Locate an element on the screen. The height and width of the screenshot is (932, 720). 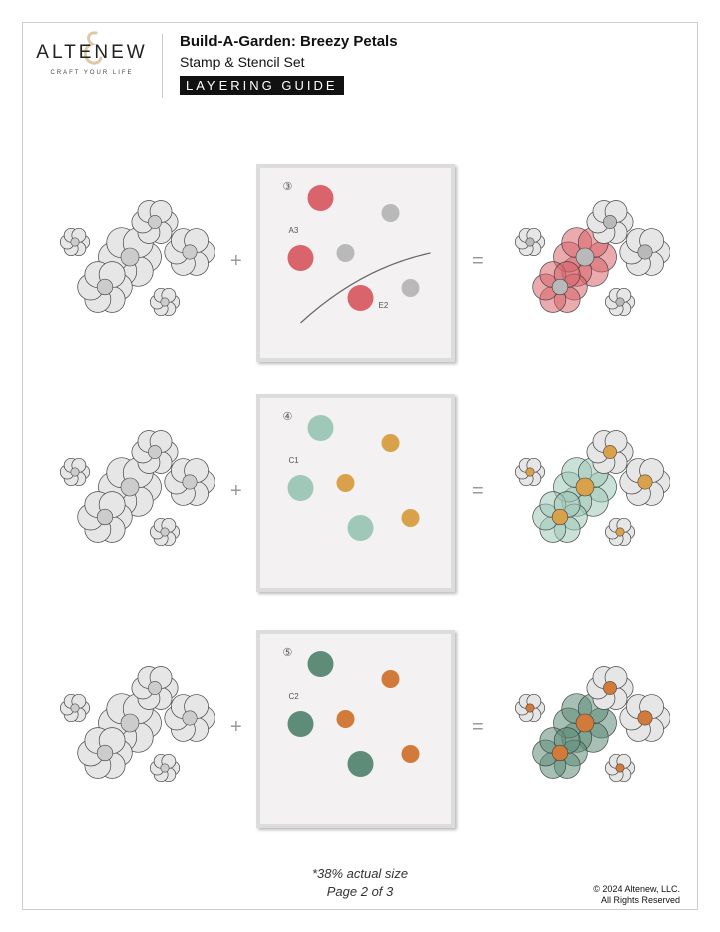
stencil-label: A3 is located at coordinates (294, 230).